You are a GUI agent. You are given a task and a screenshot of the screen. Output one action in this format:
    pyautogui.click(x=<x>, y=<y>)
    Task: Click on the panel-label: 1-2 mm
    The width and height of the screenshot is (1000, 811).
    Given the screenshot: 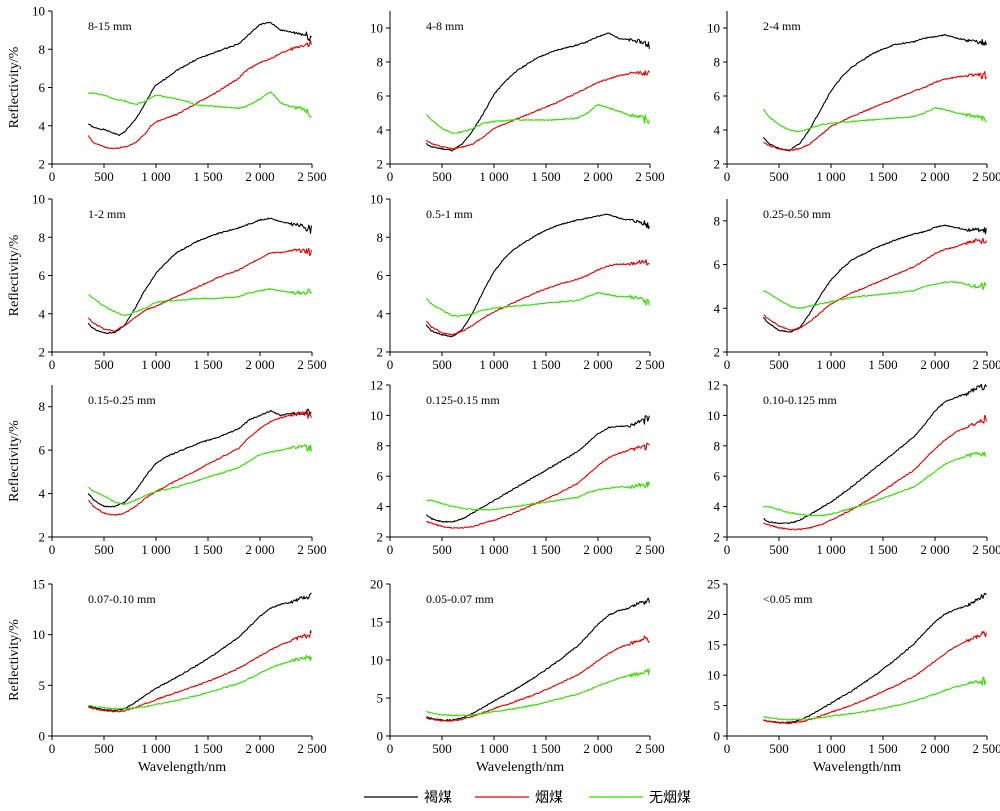 What is the action you would take?
    pyautogui.click(x=107, y=214)
    